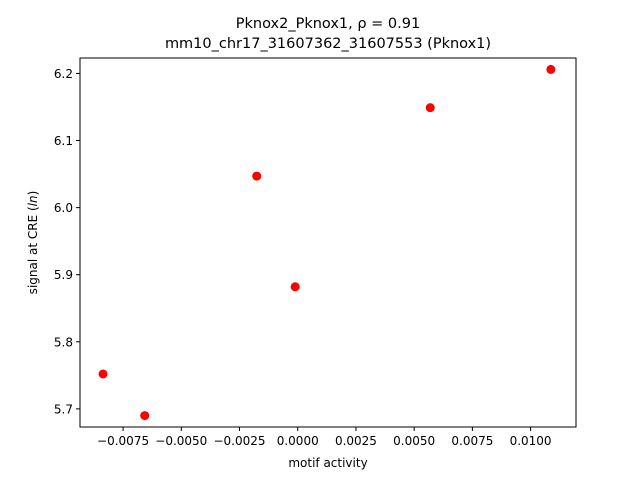 This screenshot has width=640, height=480. I want to click on x-tick-label: −0.0075, so click(123, 441).